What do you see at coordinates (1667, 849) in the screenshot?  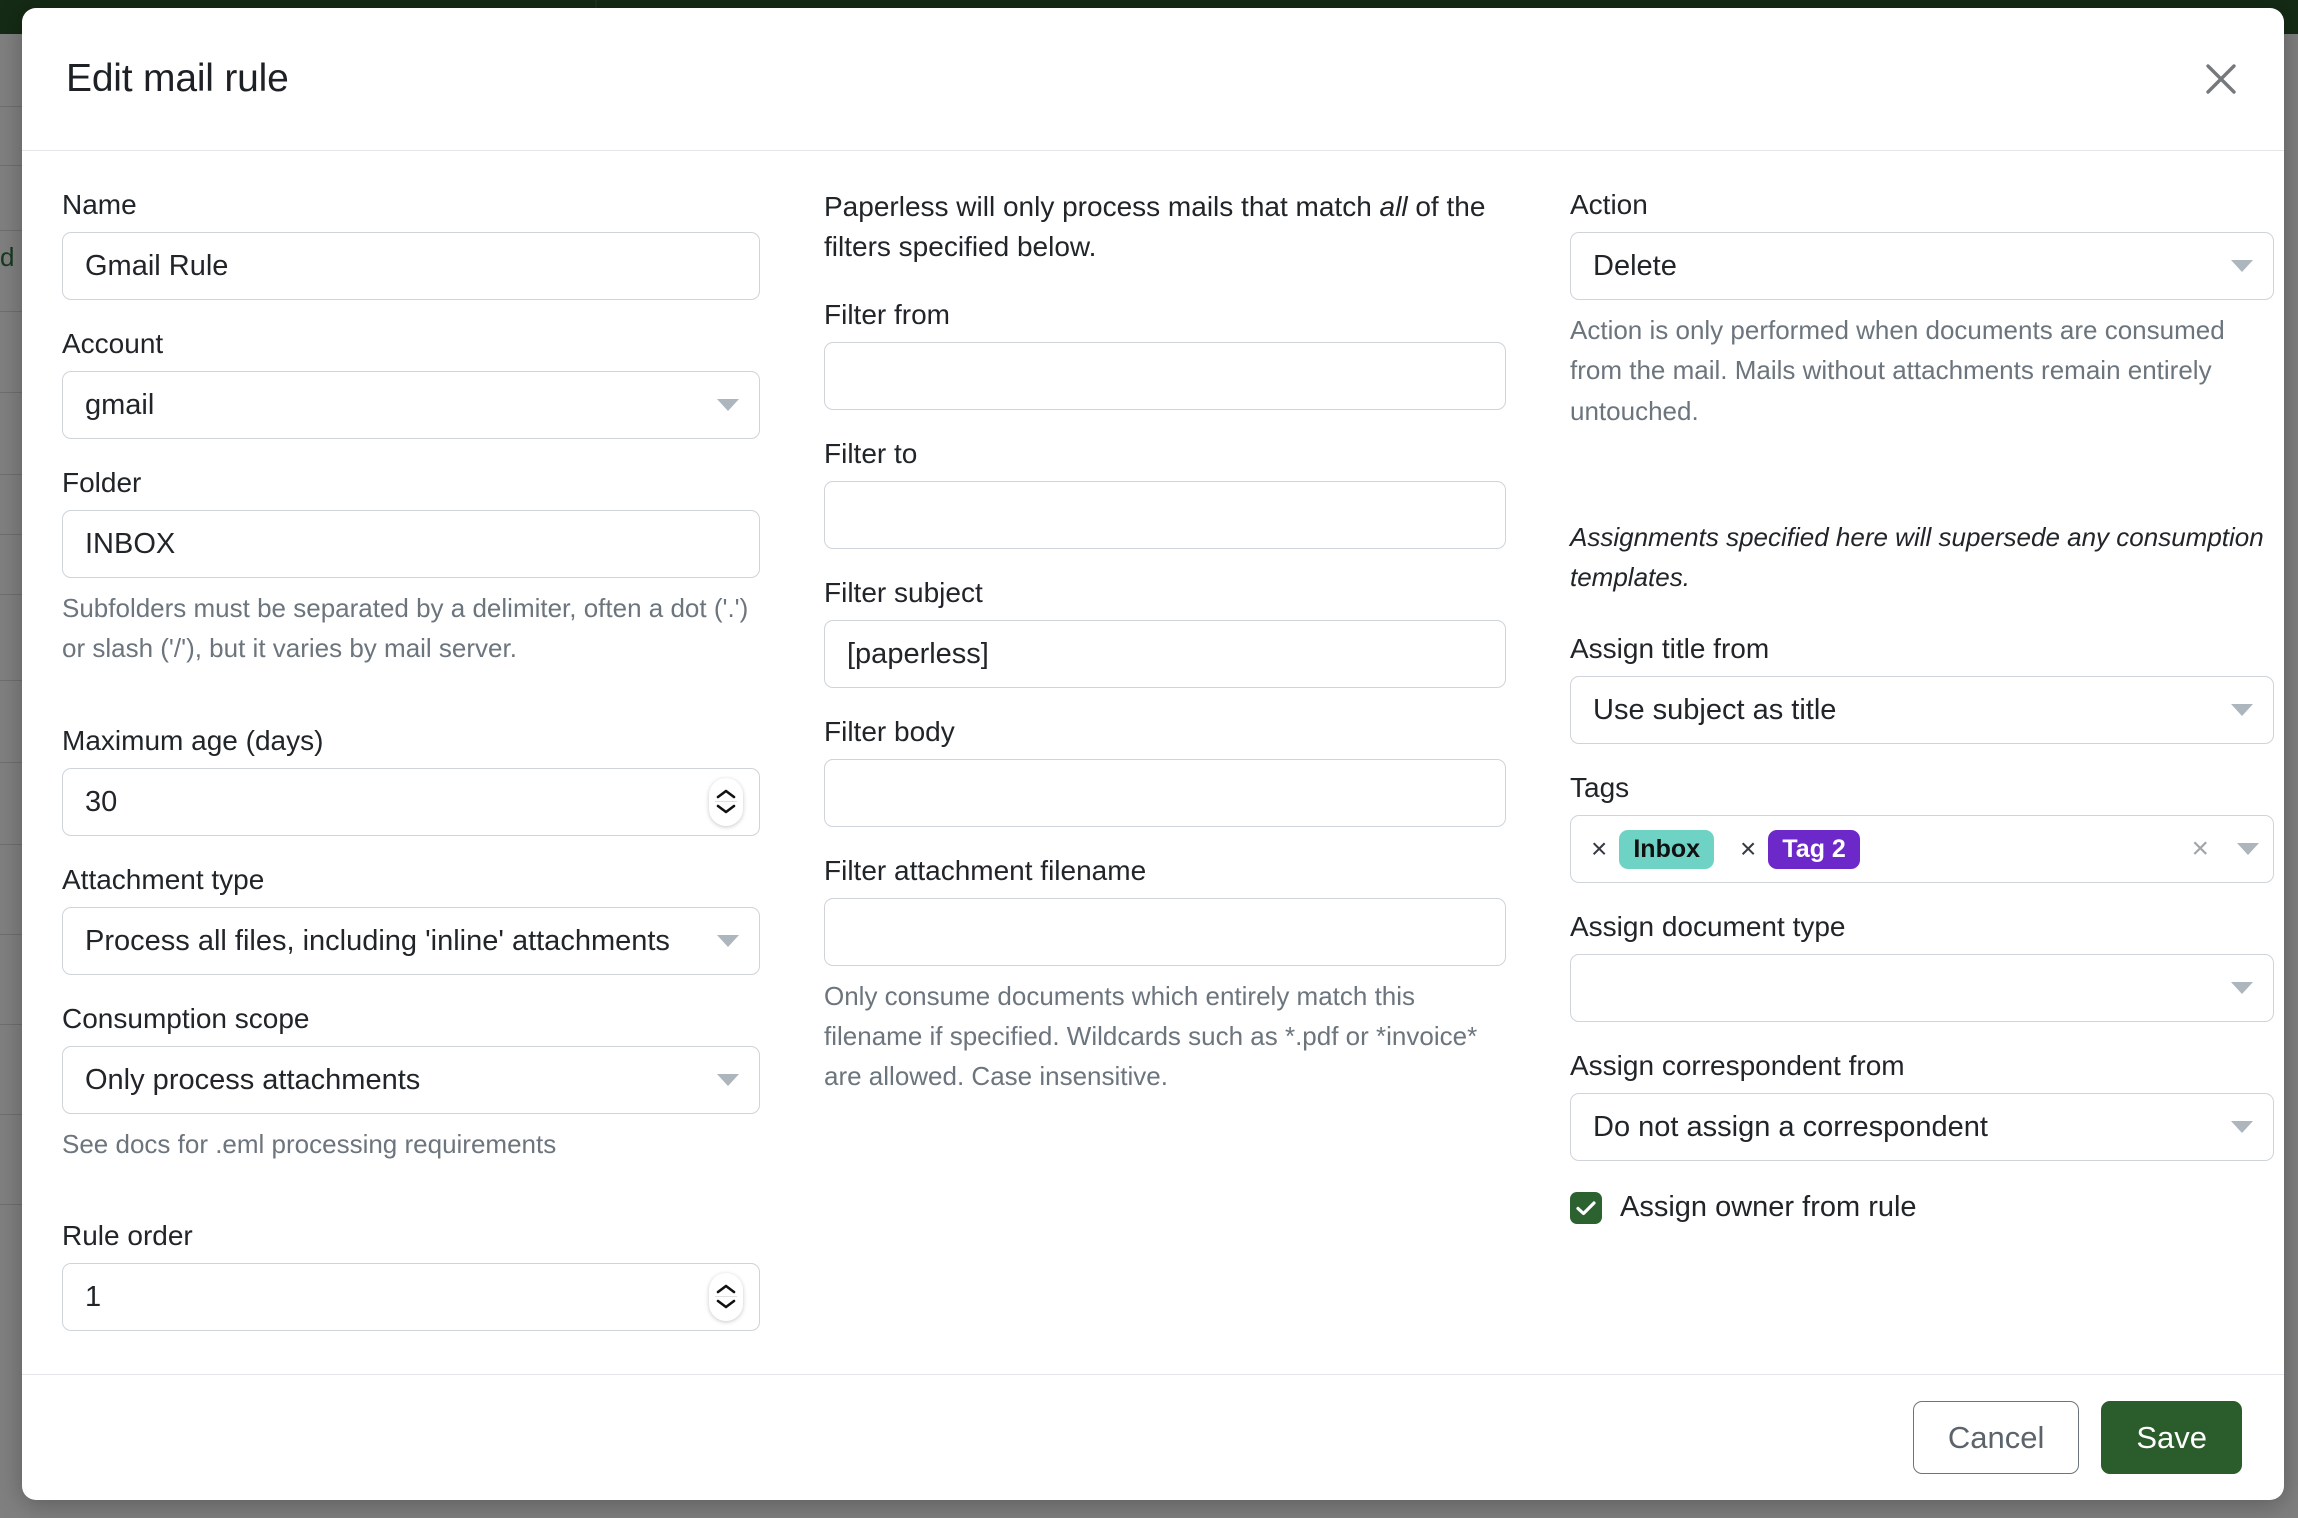 I see `tag-chip: Inbox` at bounding box center [1667, 849].